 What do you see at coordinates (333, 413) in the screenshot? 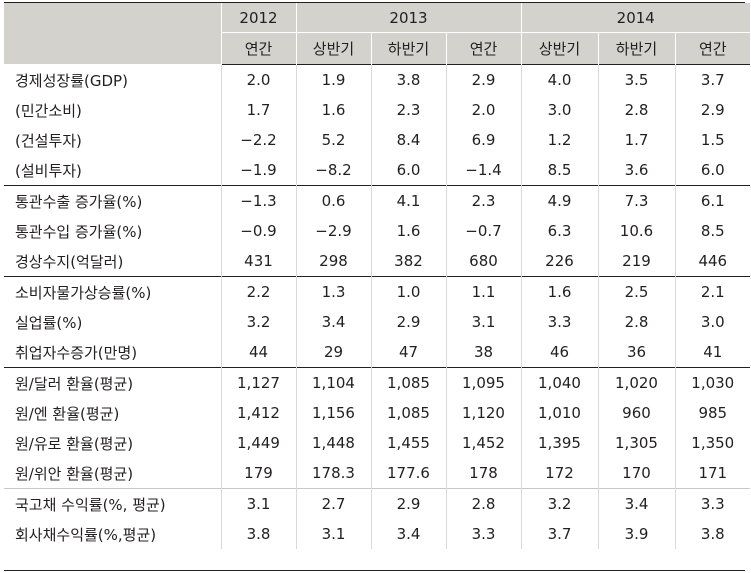
I see `table-cell: 1,156` at bounding box center [333, 413].